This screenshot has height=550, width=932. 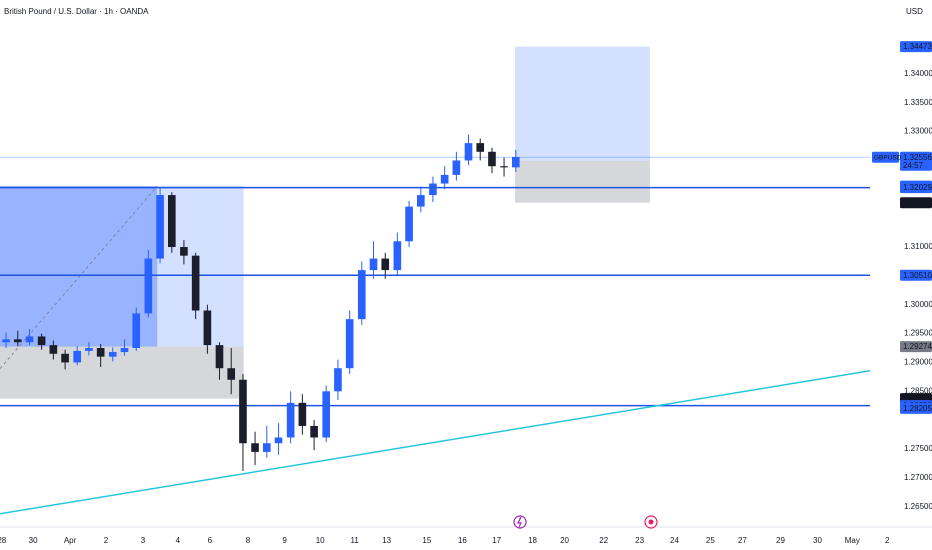 What do you see at coordinates (143, 540) in the screenshot?
I see `x-tick-label: 3` at bounding box center [143, 540].